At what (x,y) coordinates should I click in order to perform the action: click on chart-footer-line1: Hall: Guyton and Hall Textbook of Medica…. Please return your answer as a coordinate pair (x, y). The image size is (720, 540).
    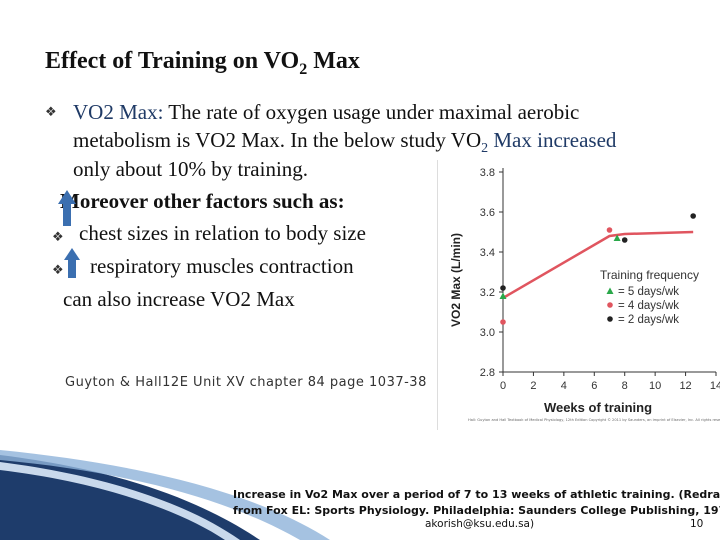
    Looking at the image, I should click on (594, 420).